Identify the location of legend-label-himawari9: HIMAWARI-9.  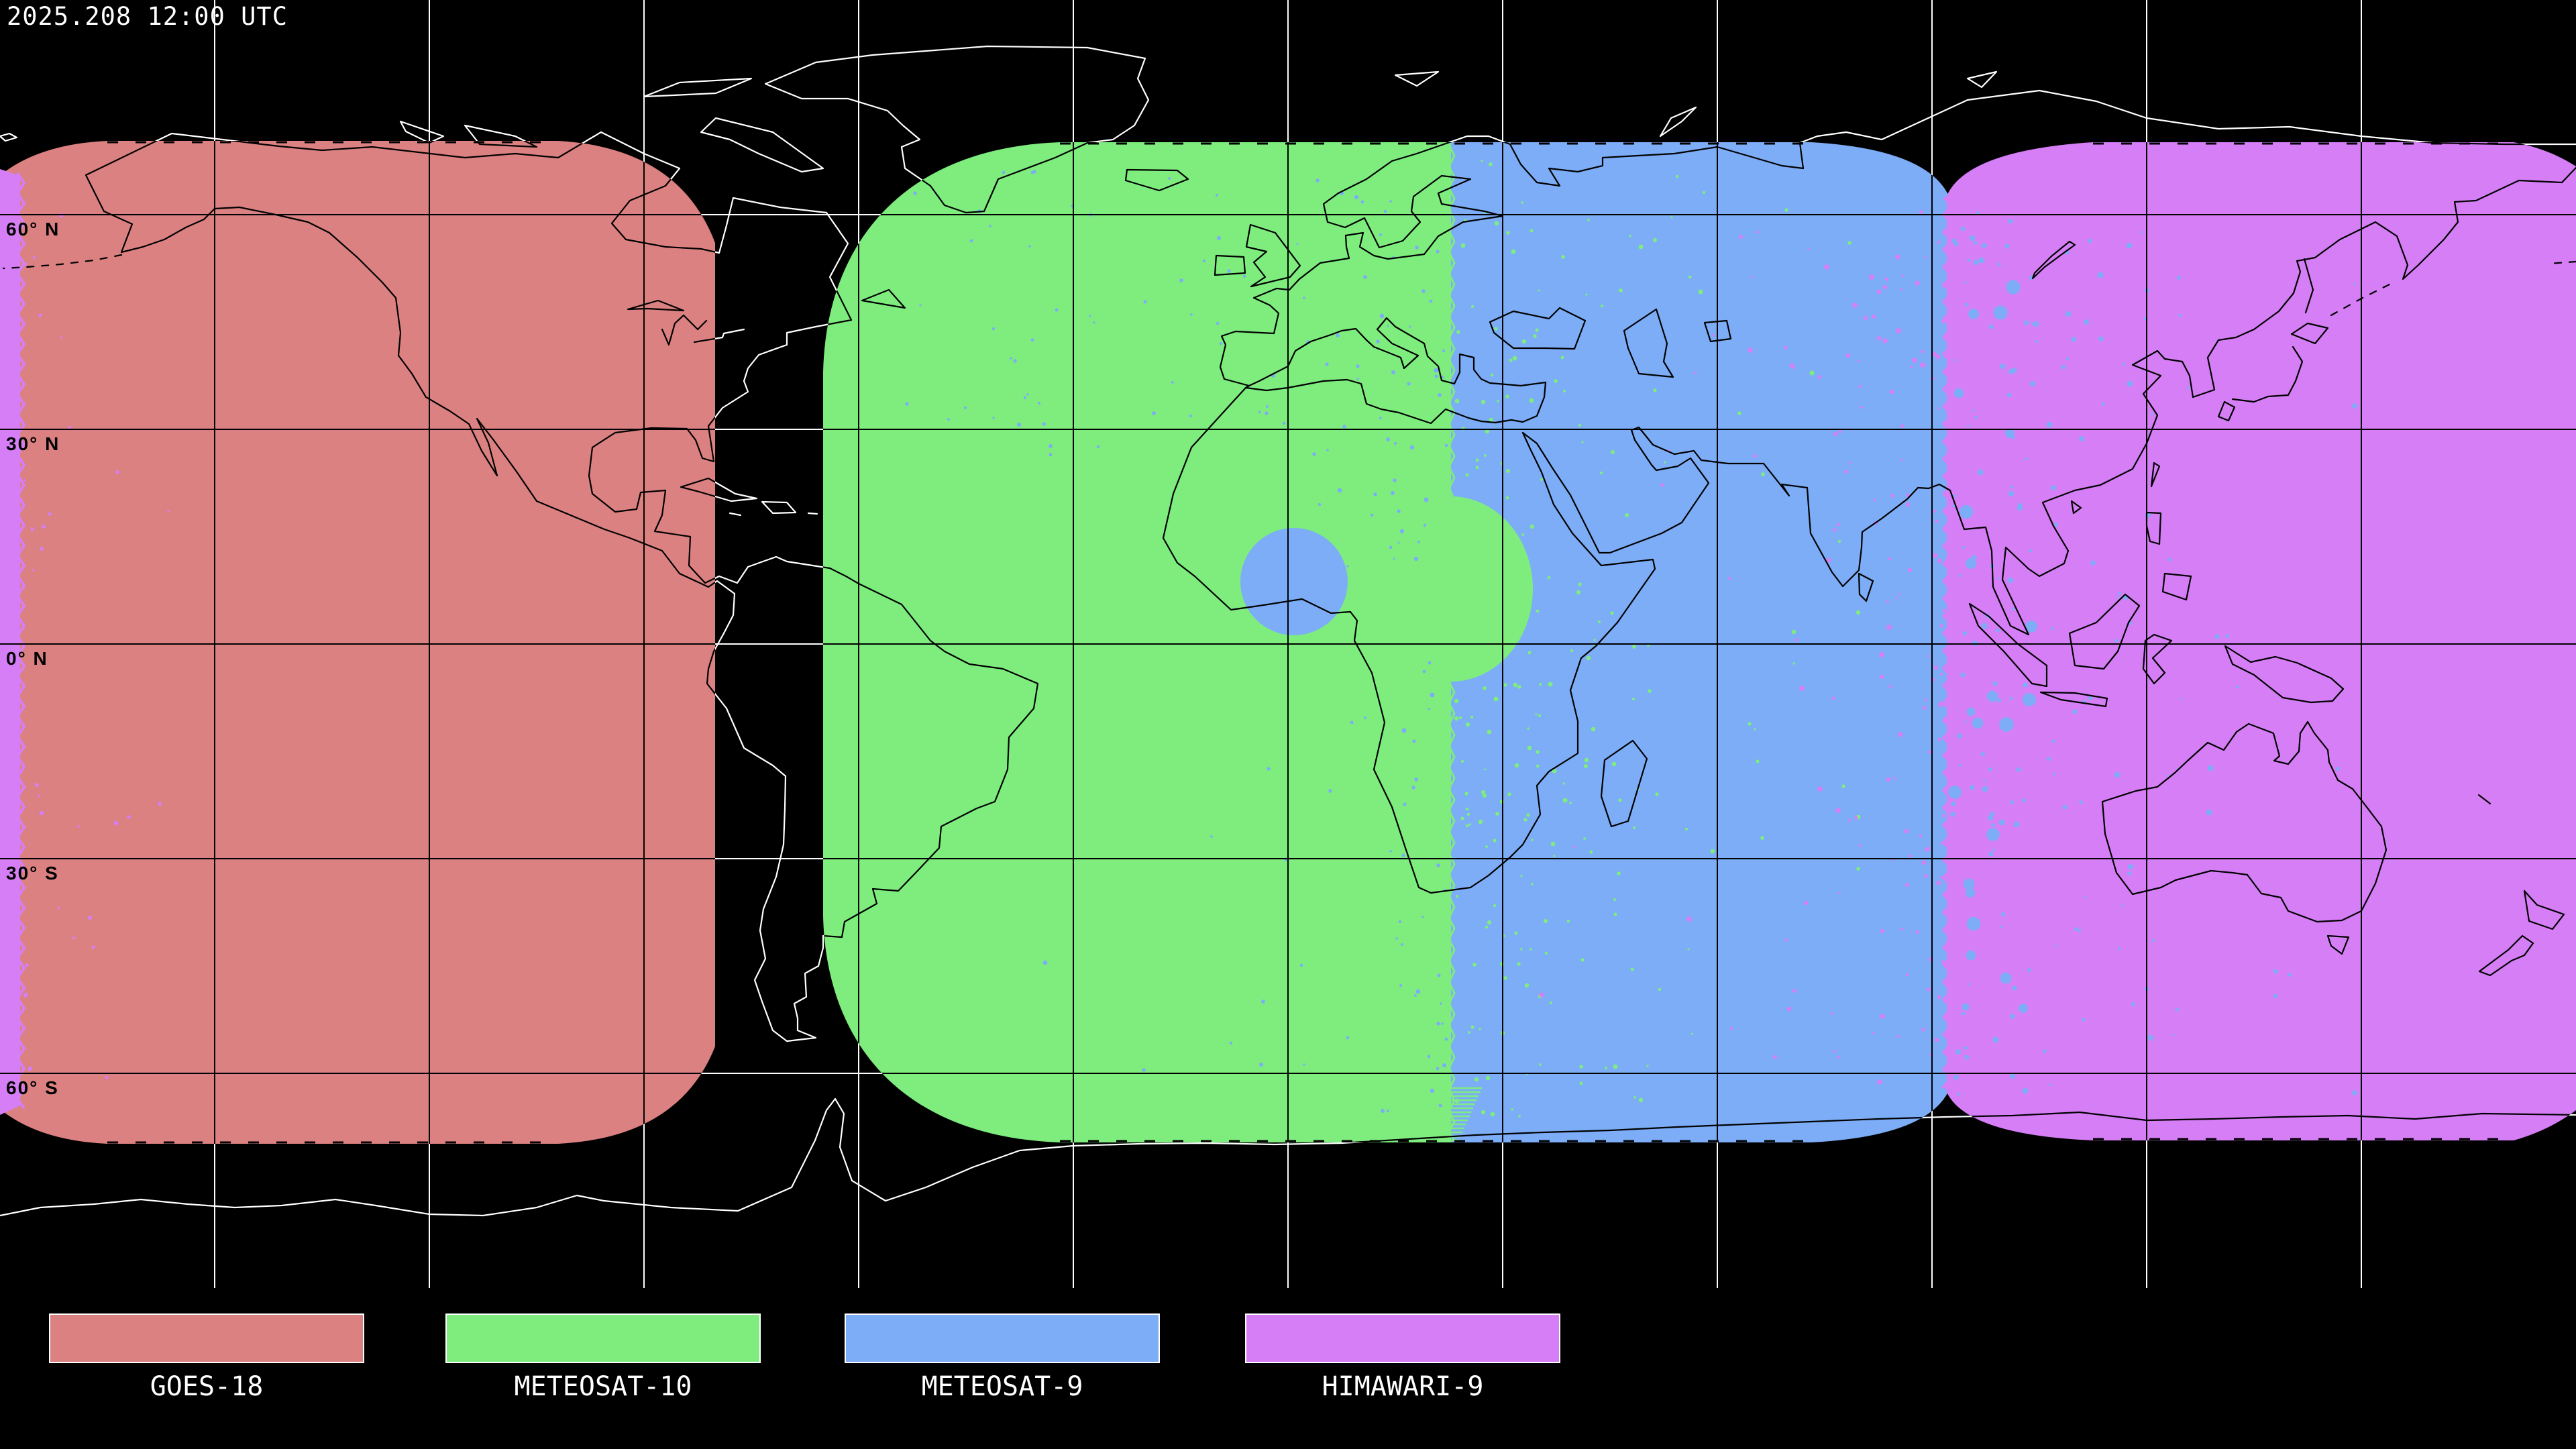
(1403, 1386).